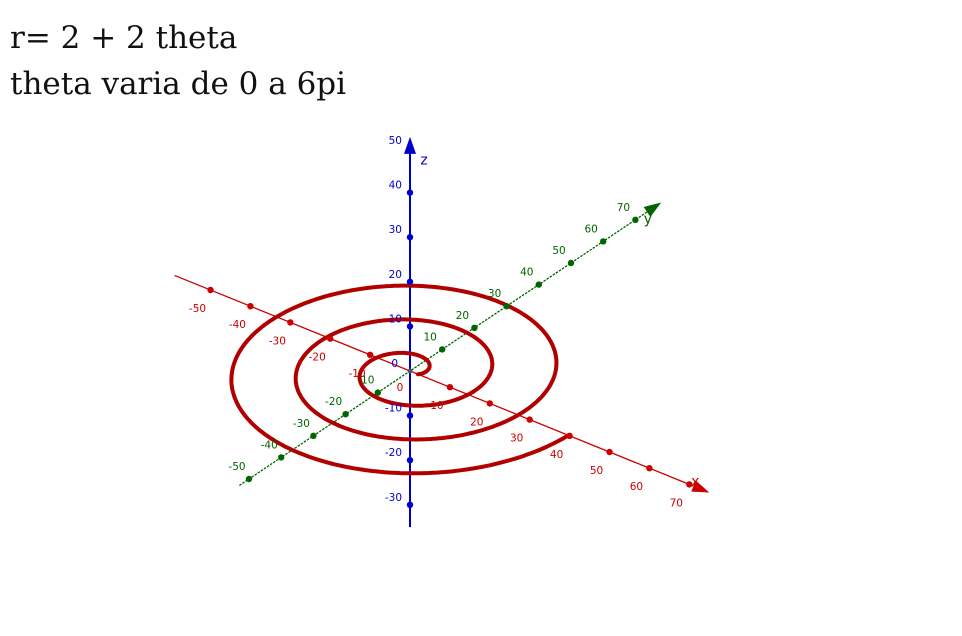 The width and height of the screenshot is (962, 636). What do you see at coordinates (623, 208) in the screenshot?
I see `y-tick-label: 70` at bounding box center [623, 208].